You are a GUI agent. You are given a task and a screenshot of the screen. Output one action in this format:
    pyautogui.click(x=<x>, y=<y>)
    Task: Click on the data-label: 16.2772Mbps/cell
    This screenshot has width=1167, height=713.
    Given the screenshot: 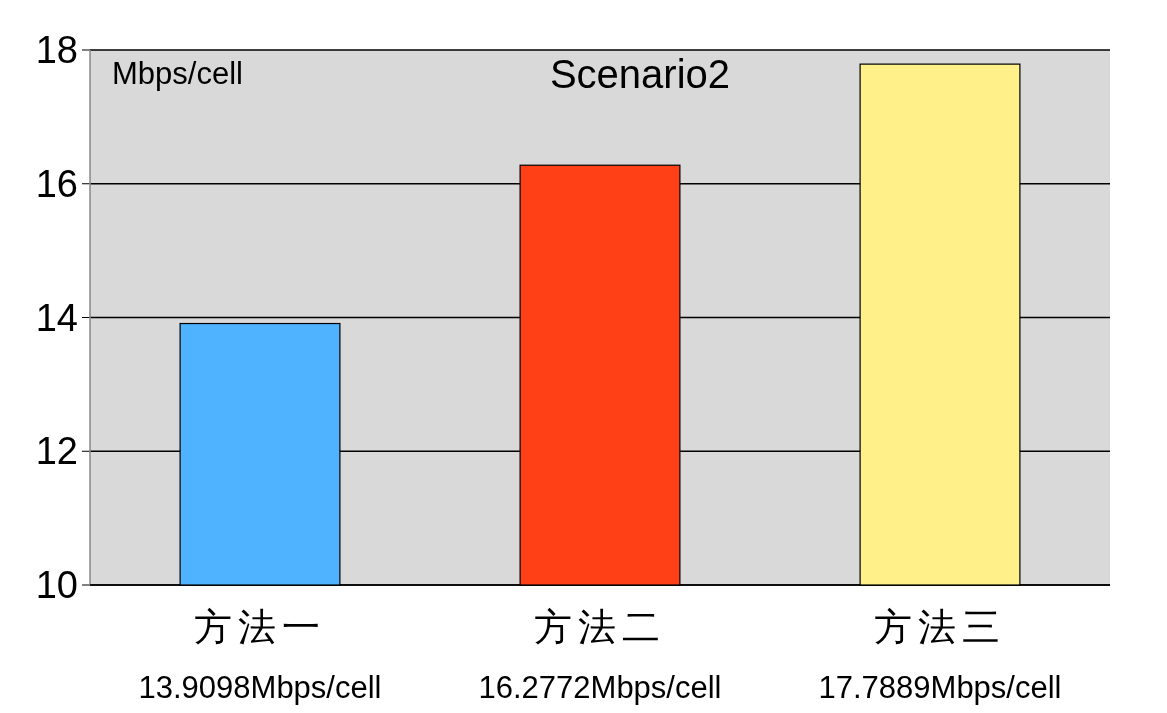 What is the action you would take?
    pyautogui.click(x=600, y=687)
    